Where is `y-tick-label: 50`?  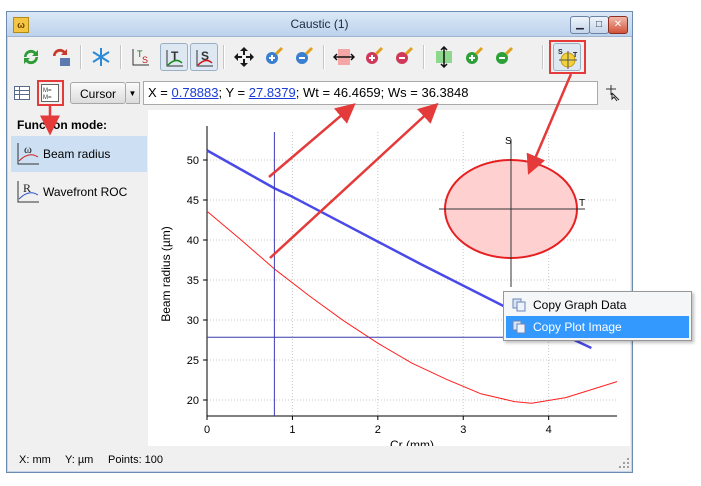
y-tick-label: 50 is located at coordinates (193, 161).